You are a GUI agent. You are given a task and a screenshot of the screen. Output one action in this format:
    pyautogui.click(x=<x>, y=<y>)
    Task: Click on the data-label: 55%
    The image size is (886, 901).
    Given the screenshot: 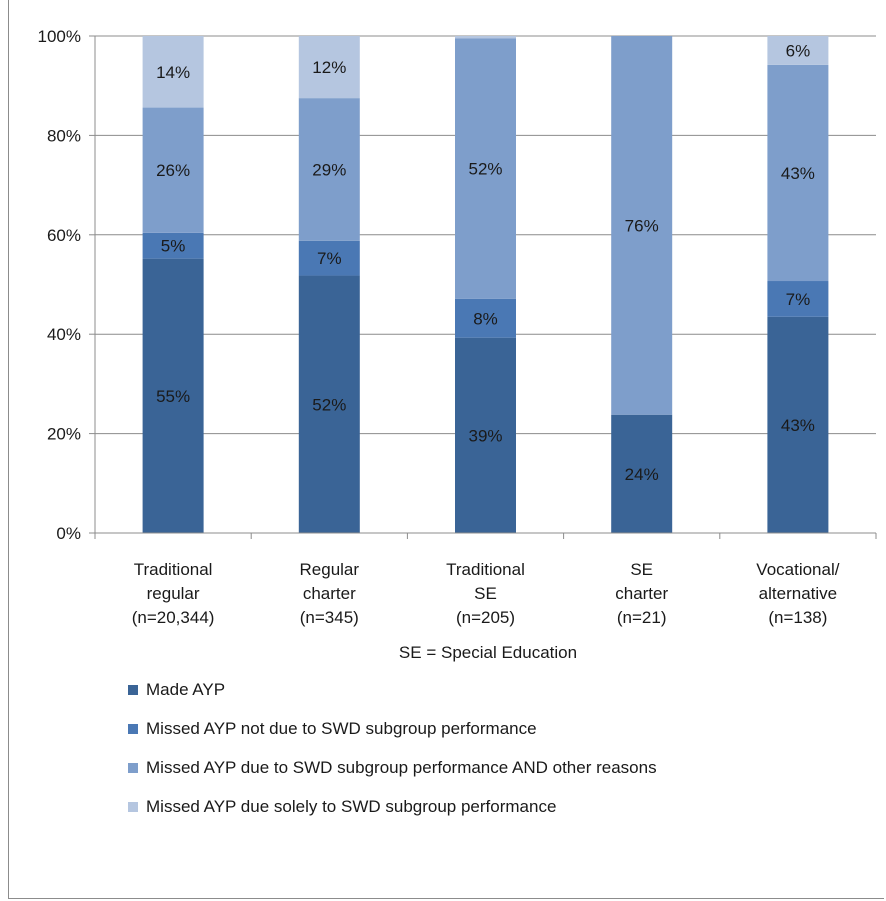 What is the action you would take?
    pyautogui.click(x=173, y=396)
    